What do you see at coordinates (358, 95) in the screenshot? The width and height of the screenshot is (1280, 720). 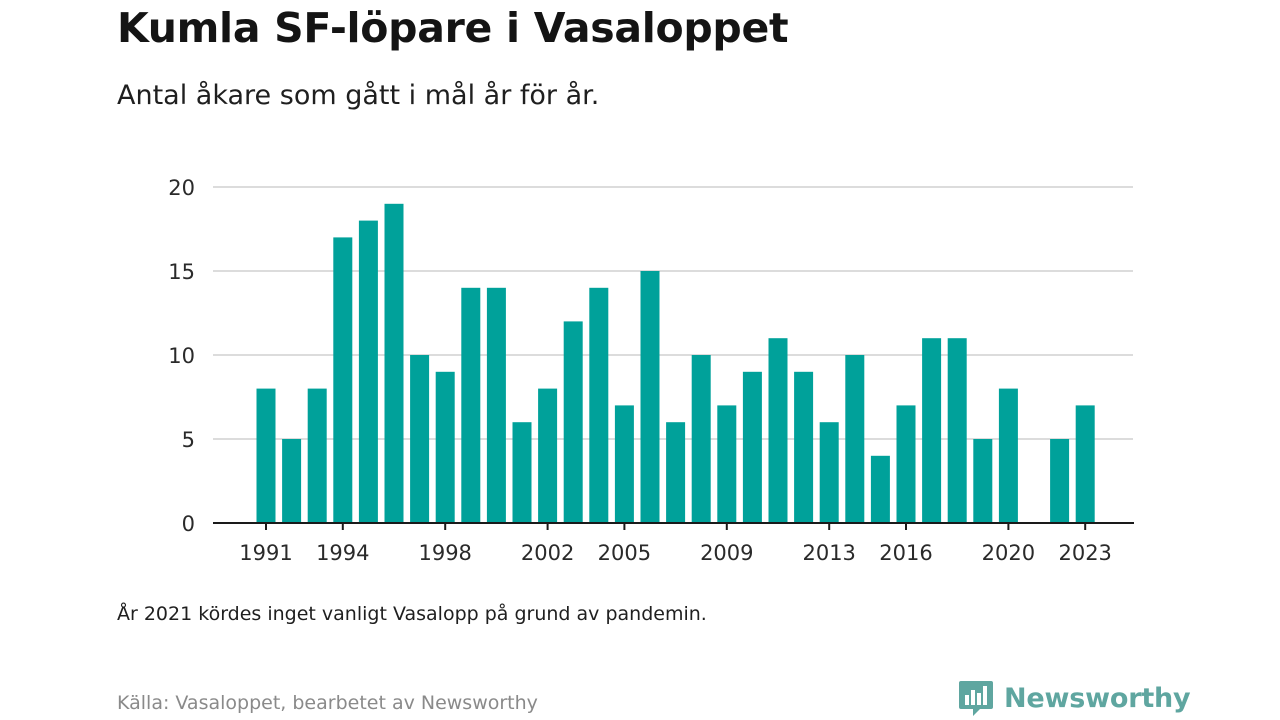 I see `chart-subtitle: Antal åkare som gått i mål år för år.` at bounding box center [358, 95].